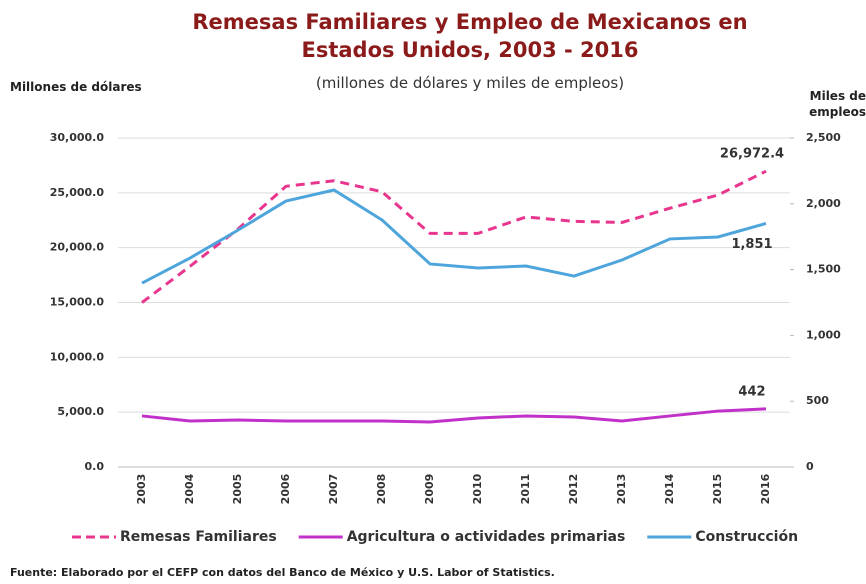 The height and width of the screenshot is (584, 866). Describe the element at coordinates (823, 334) in the screenshot. I see `y2-tick-label: 1,000` at that location.